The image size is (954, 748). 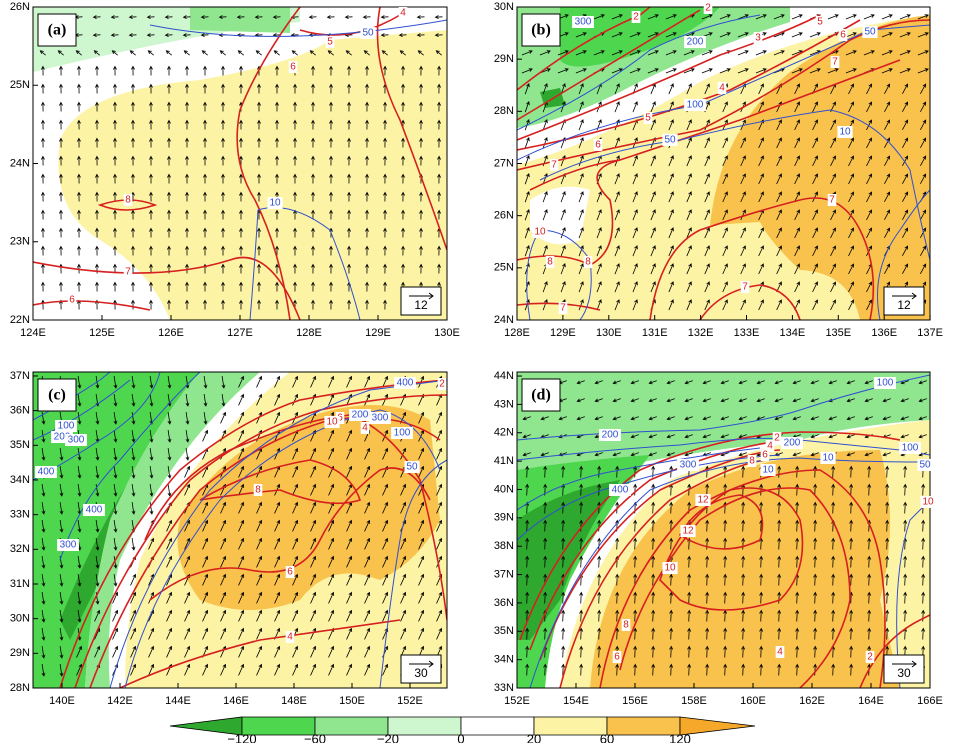 I want to click on y-tick-label: 25N, so click(x=20, y=85).